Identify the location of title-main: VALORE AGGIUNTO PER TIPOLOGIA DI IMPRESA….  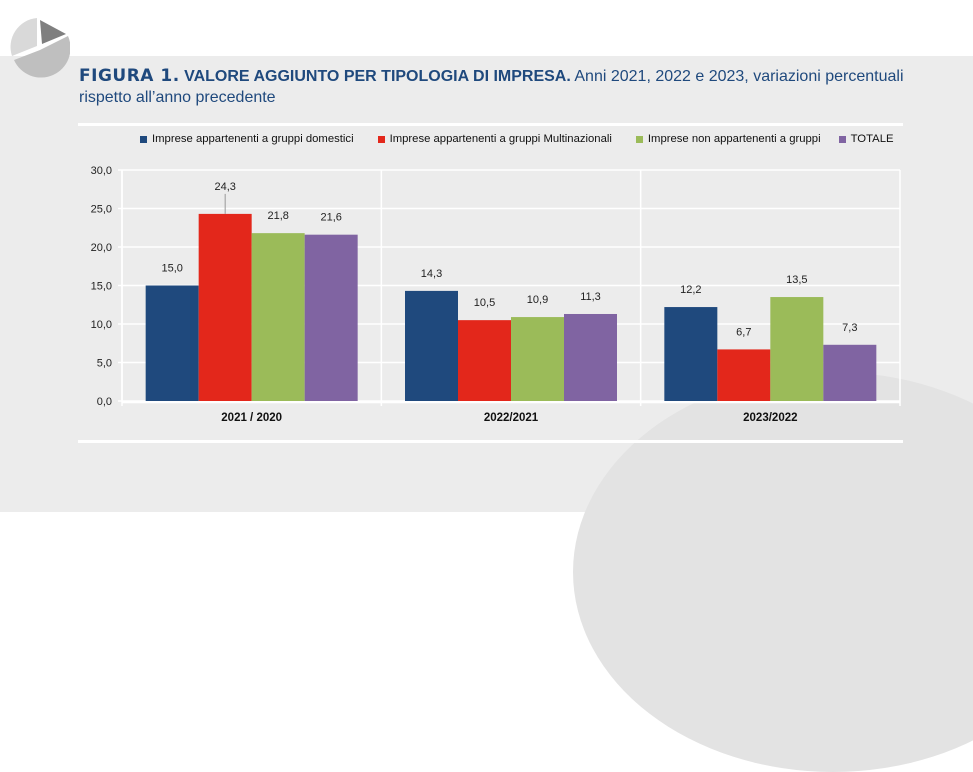
(377, 76).